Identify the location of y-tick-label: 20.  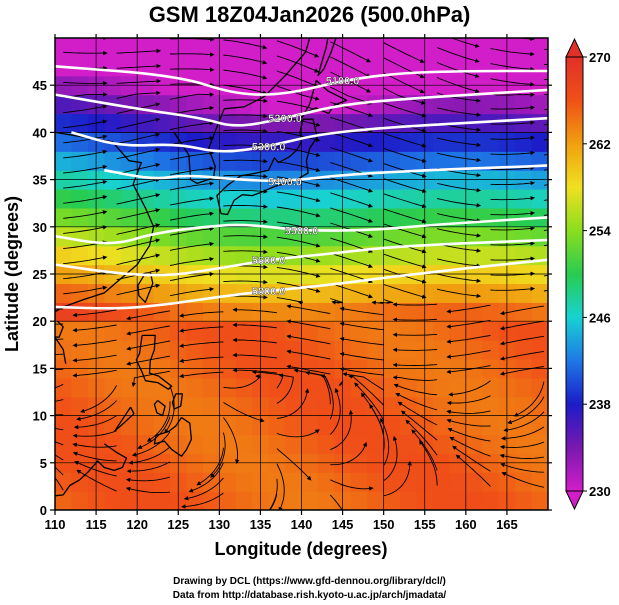
(40, 321).